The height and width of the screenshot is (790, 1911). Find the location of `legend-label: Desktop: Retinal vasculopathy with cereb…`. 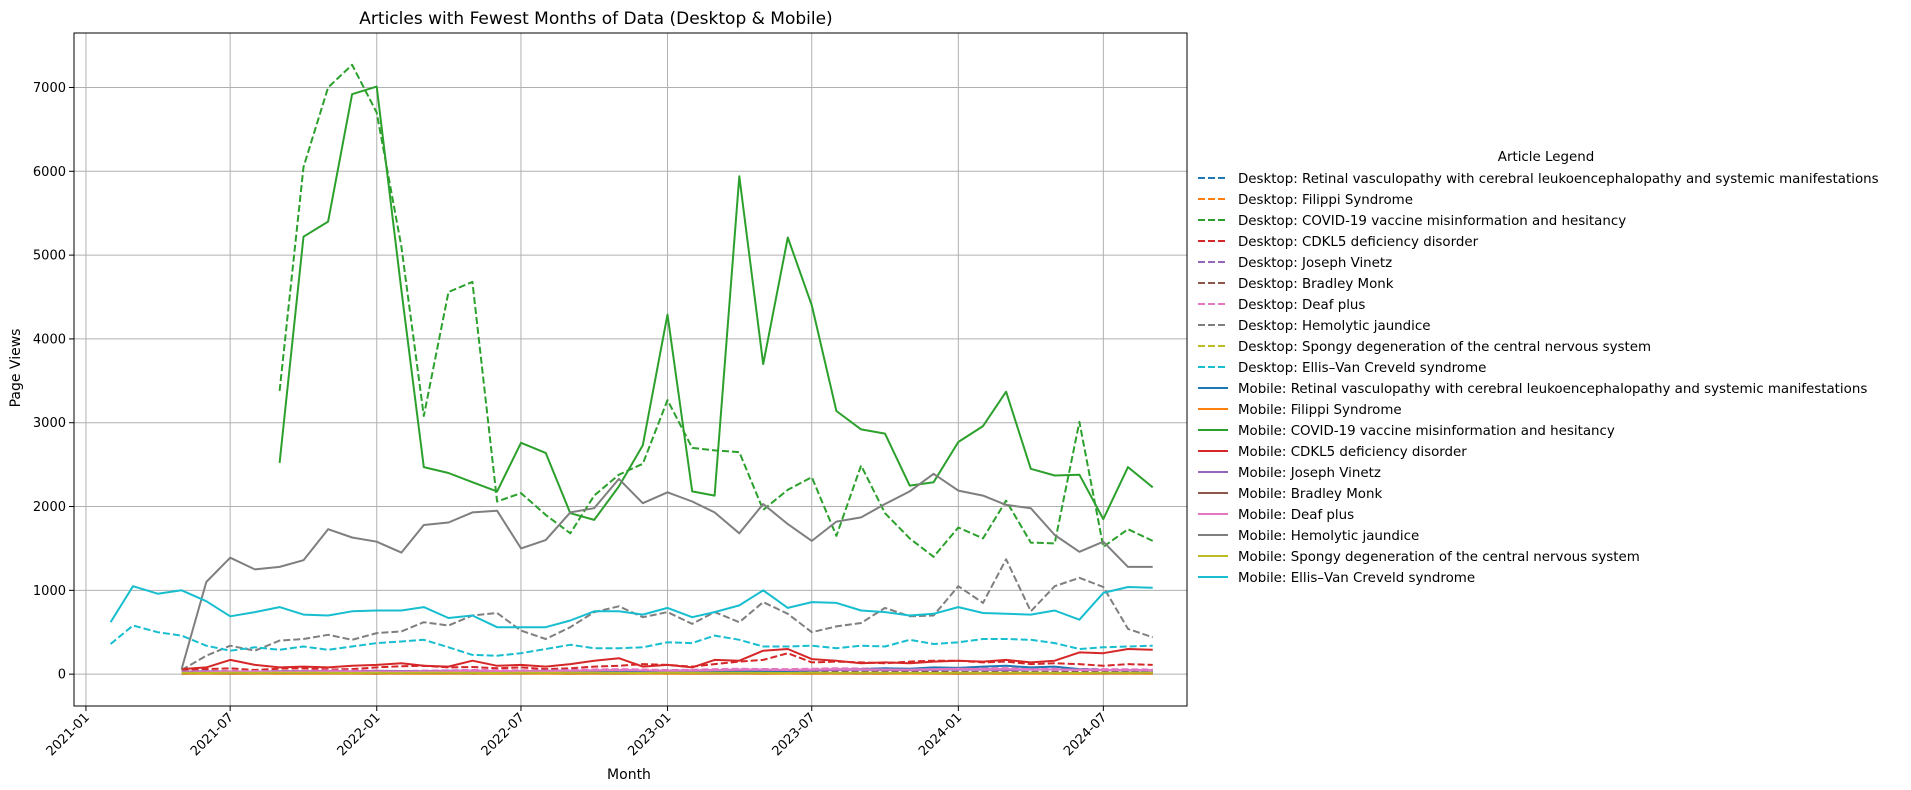

legend-label: Desktop: Retinal vasculopathy with cereb… is located at coordinates (1558, 179).